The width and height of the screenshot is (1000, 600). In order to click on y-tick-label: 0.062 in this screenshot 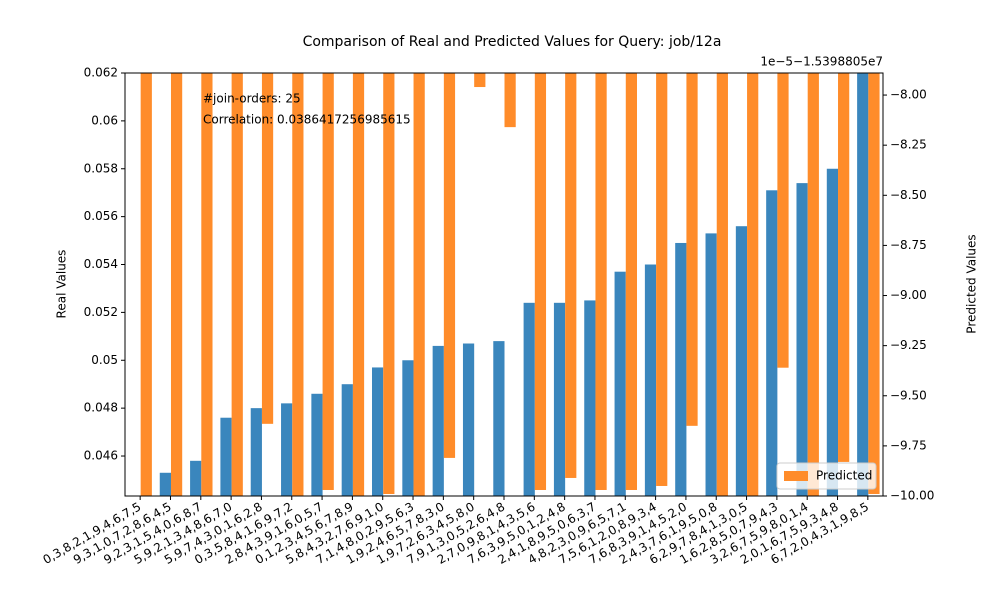, I will do `click(101, 73)`.